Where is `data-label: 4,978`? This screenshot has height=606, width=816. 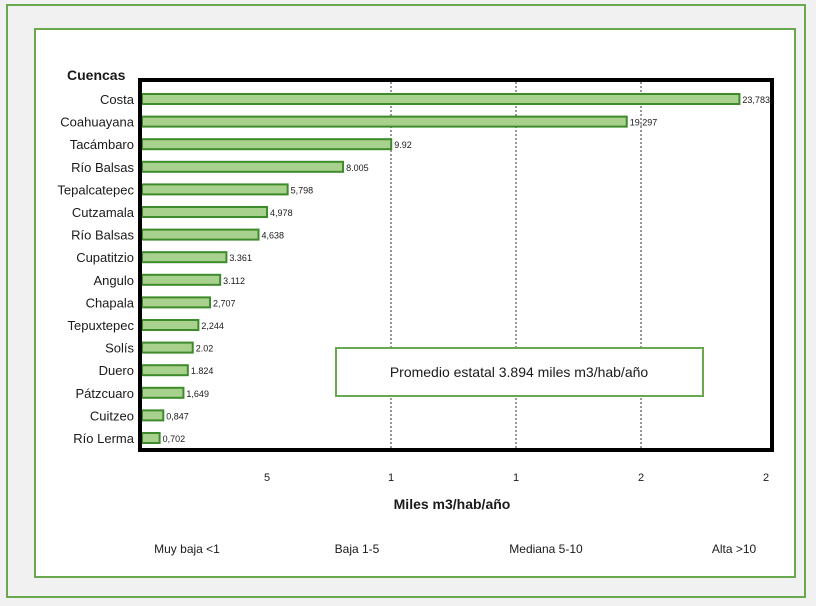 data-label: 4,978 is located at coordinates (281, 213).